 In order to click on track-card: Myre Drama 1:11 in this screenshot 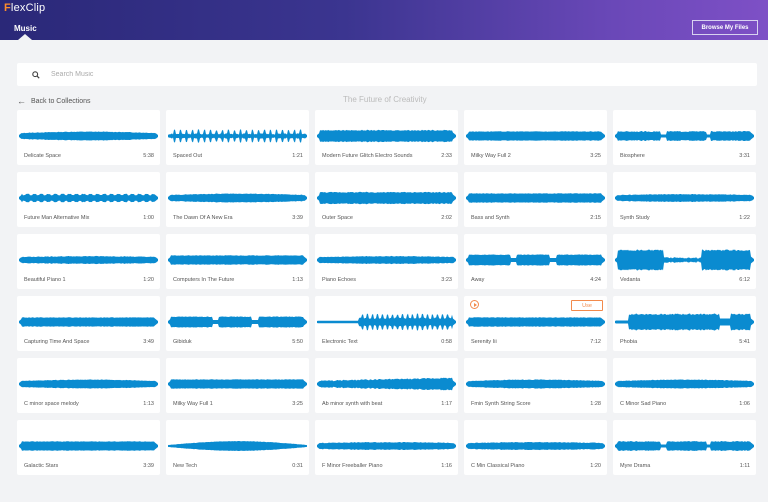, I will do `click(684, 447)`.